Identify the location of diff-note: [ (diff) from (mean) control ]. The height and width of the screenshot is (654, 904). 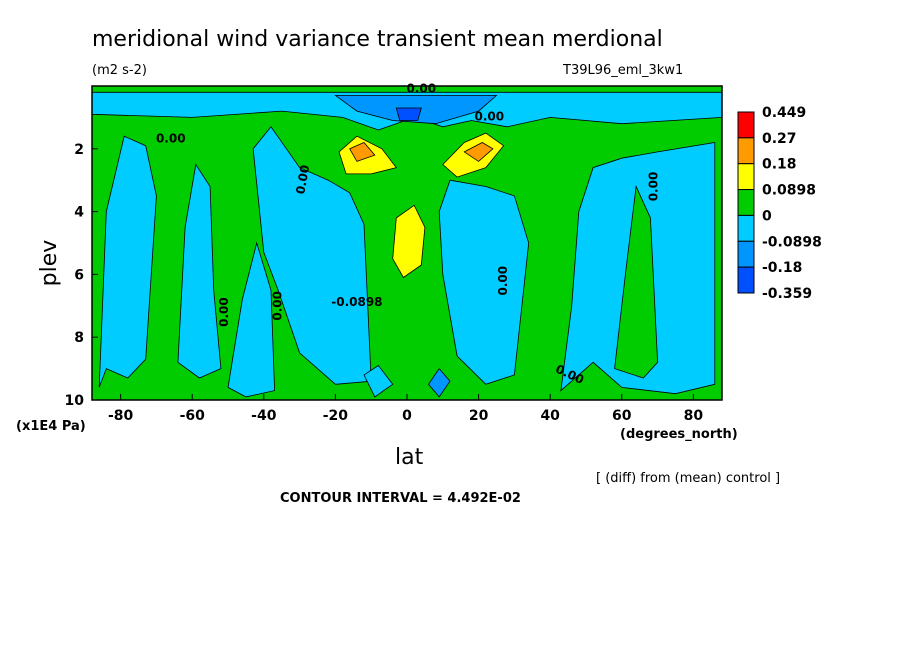
(688, 478).